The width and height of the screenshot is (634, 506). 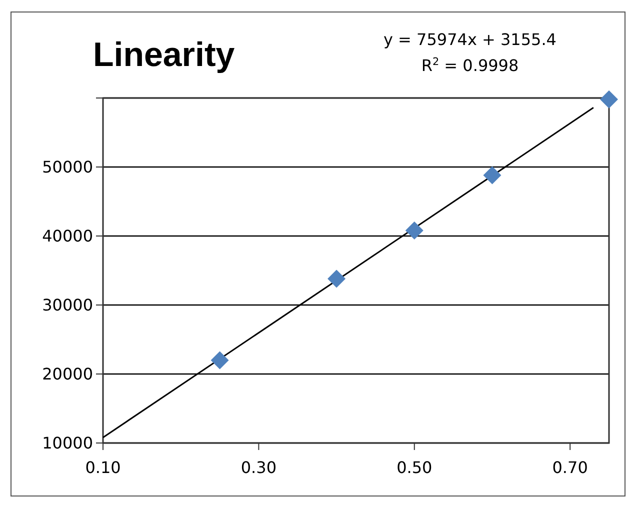 I want to click on x-tick-label: 0.30, so click(x=258, y=467).